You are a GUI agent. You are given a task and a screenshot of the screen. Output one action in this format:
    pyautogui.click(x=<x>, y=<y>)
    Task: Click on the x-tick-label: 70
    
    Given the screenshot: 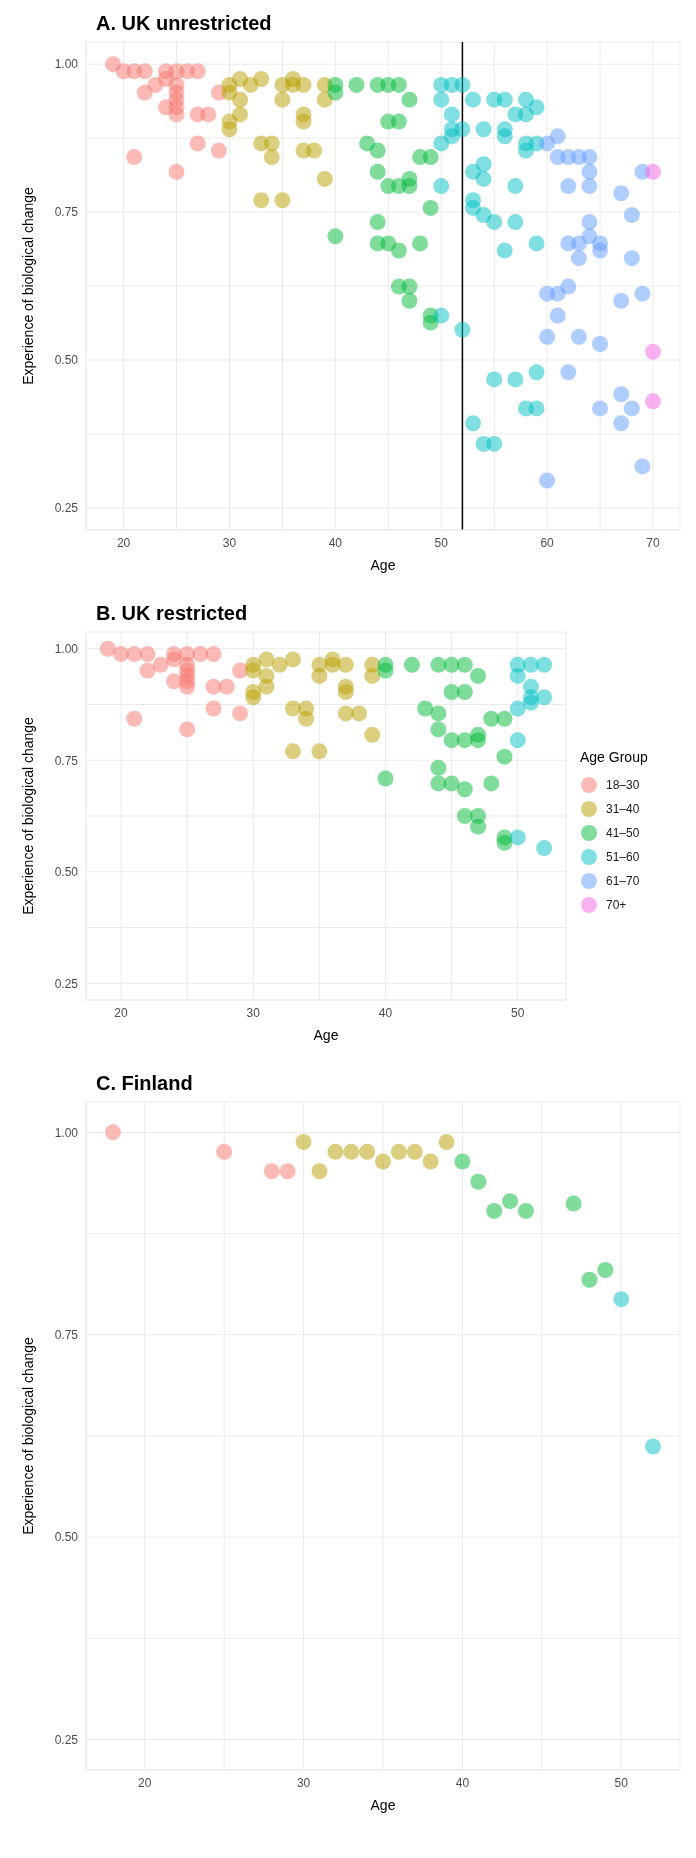 What is the action you would take?
    pyautogui.click(x=653, y=542)
    